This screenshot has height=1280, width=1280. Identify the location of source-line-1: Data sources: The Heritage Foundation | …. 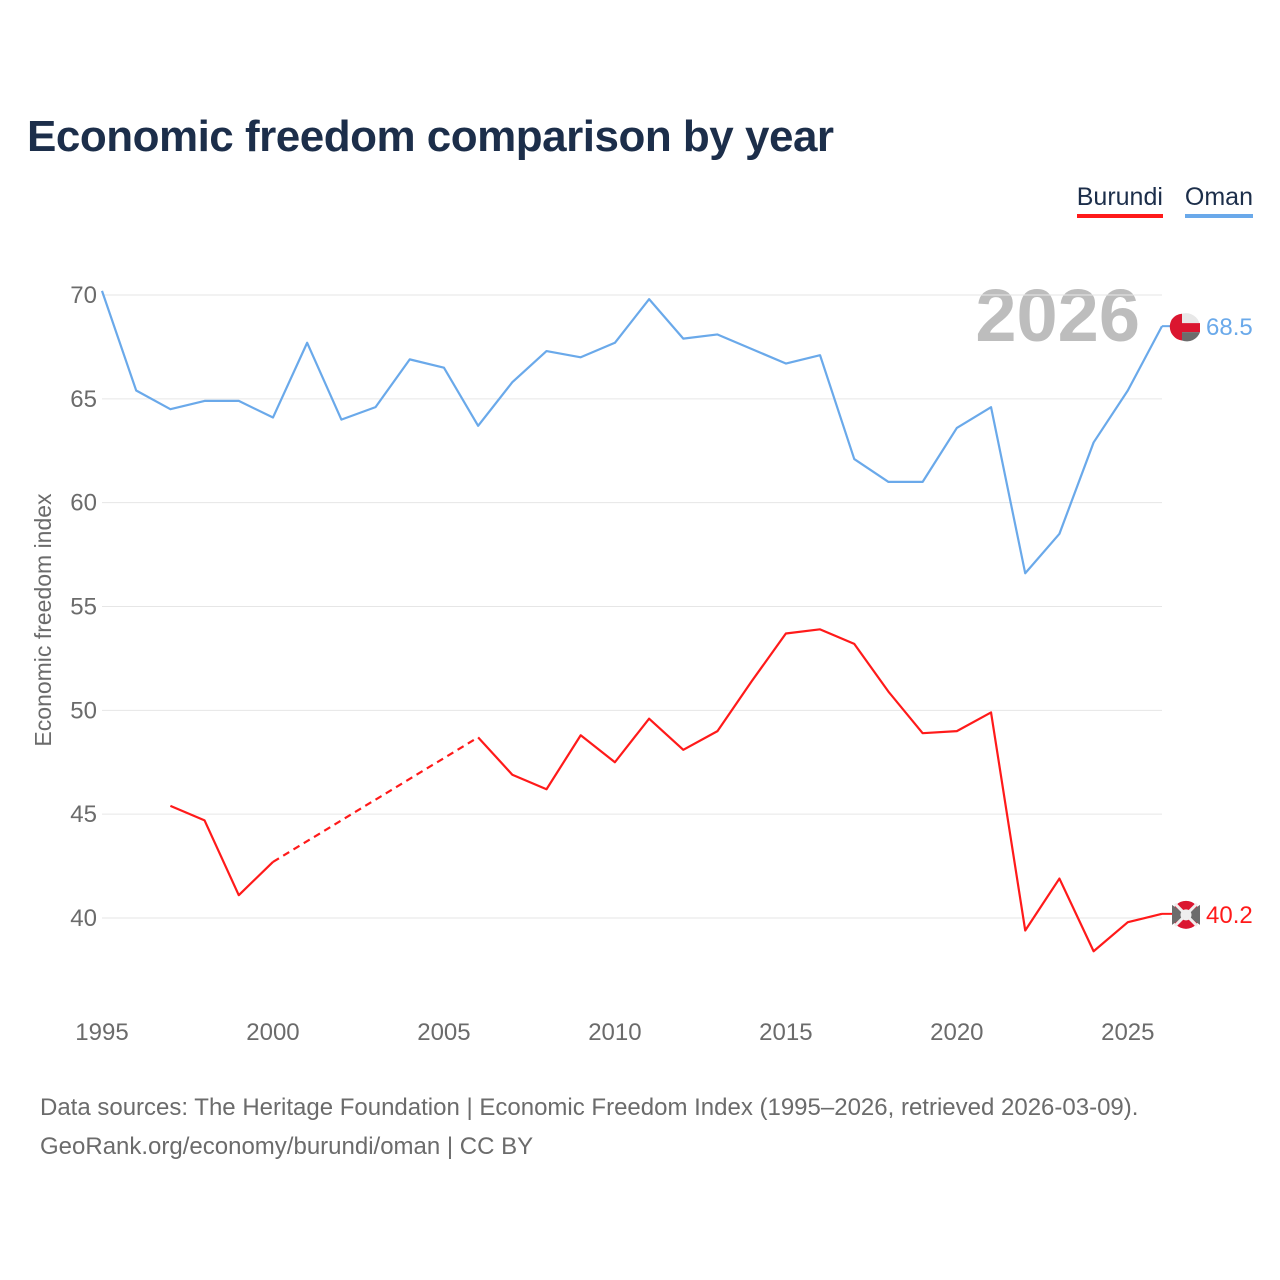
(589, 1107).